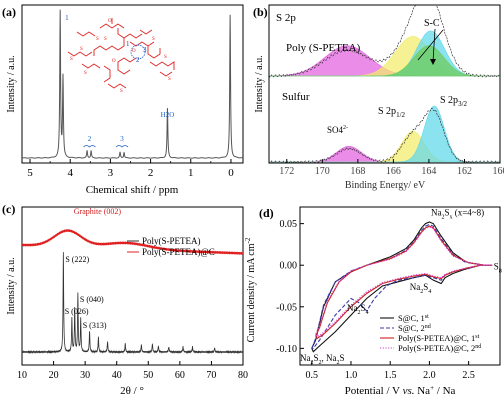 The width and height of the screenshot is (504, 401). I want to click on molecule-structure-diagram: S S S S S S S S S O O O, so click(121, 56).